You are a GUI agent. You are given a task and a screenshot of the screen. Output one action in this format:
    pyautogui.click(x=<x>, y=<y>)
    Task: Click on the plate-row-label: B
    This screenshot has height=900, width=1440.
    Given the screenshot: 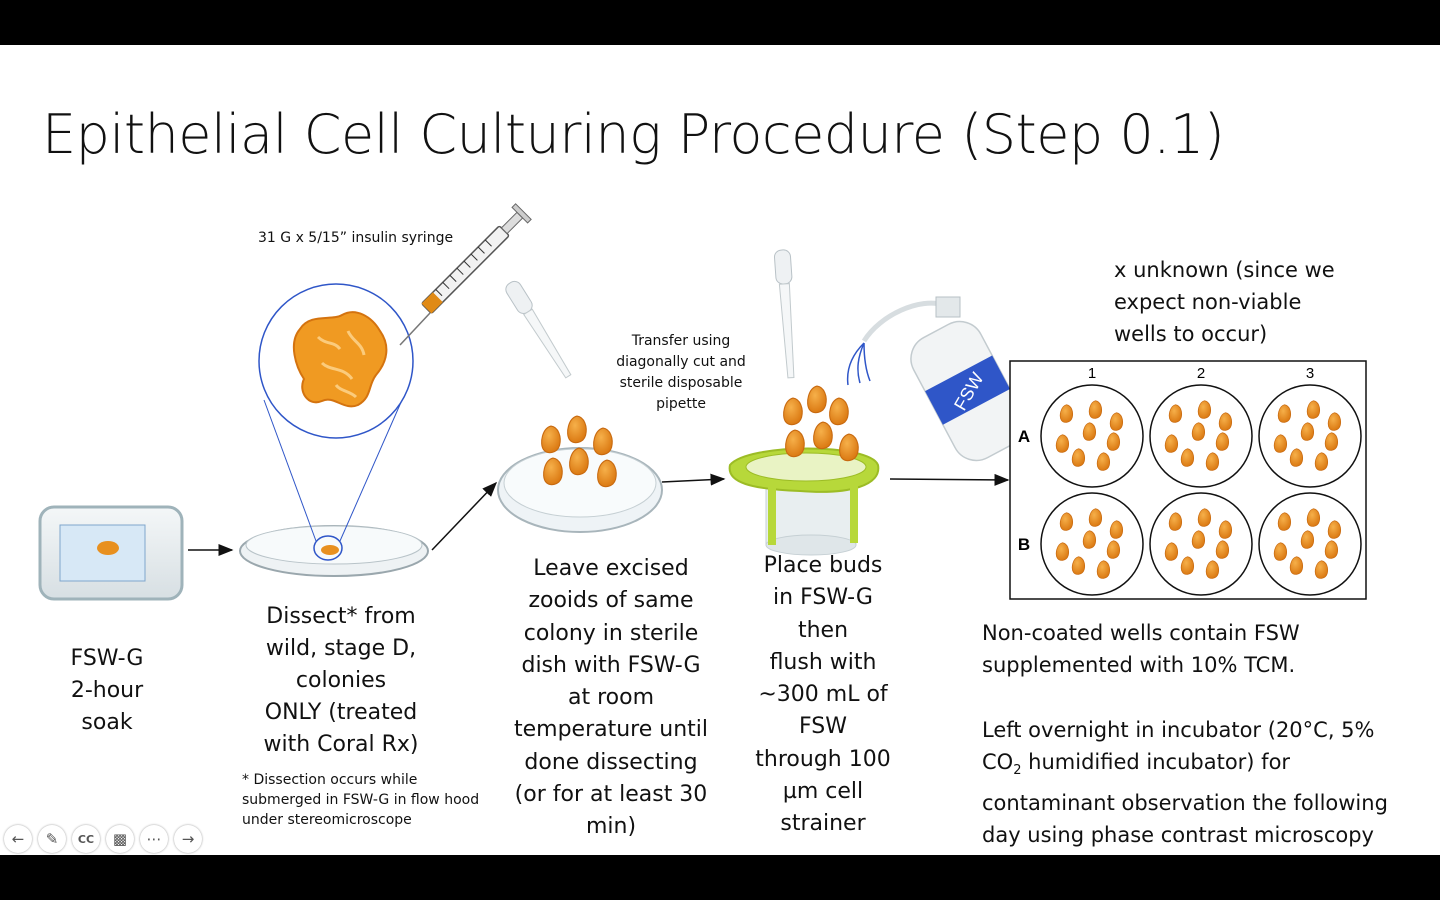 What is the action you would take?
    pyautogui.click(x=1024, y=544)
    